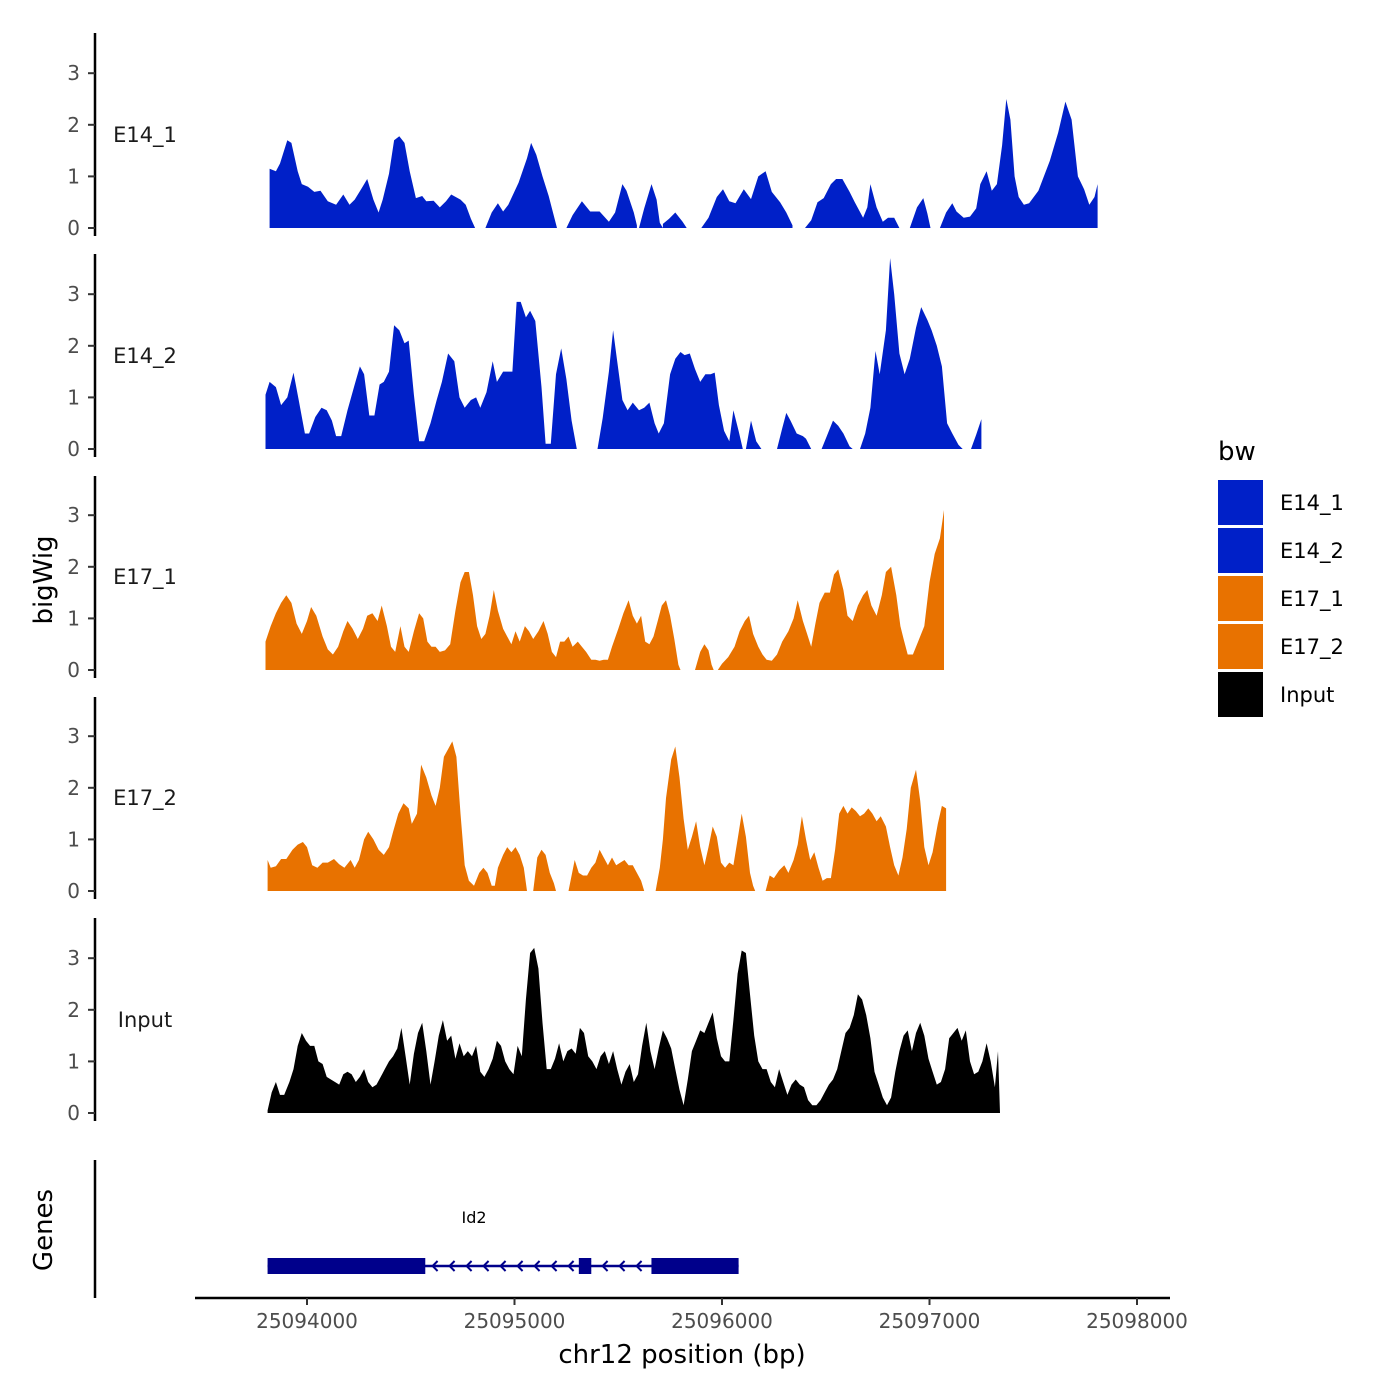  I want to click on x-tick-label: 25095000, so click(515, 1321).